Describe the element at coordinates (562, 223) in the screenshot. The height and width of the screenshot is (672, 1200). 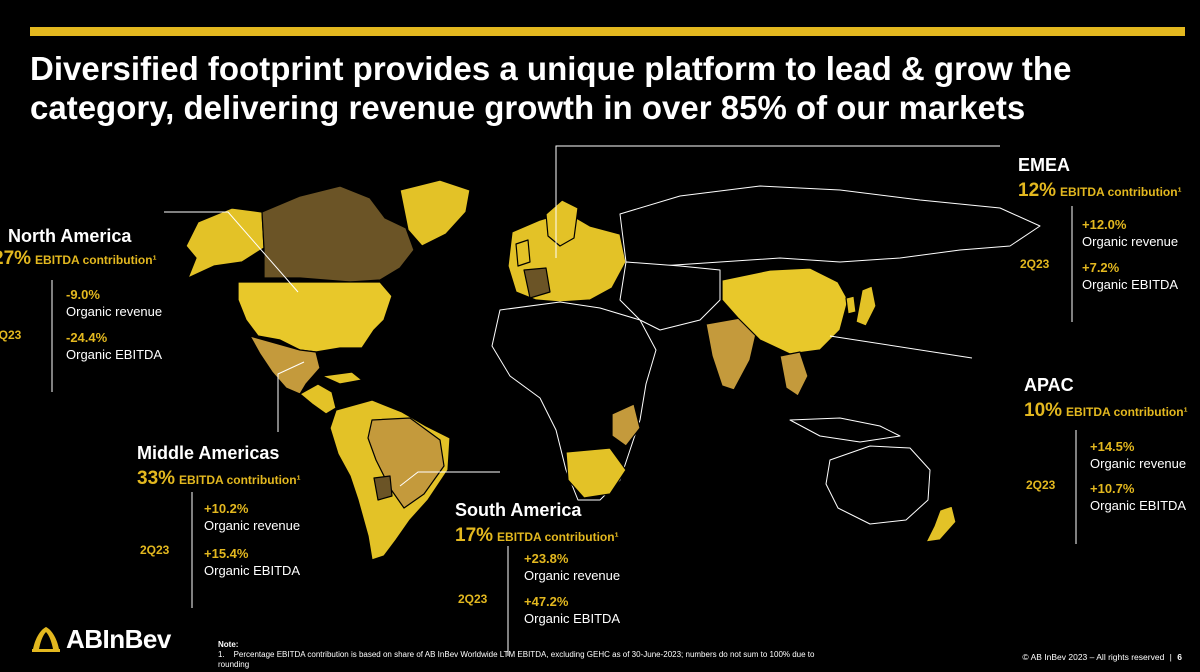
I see `map-scandinavia` at that location.